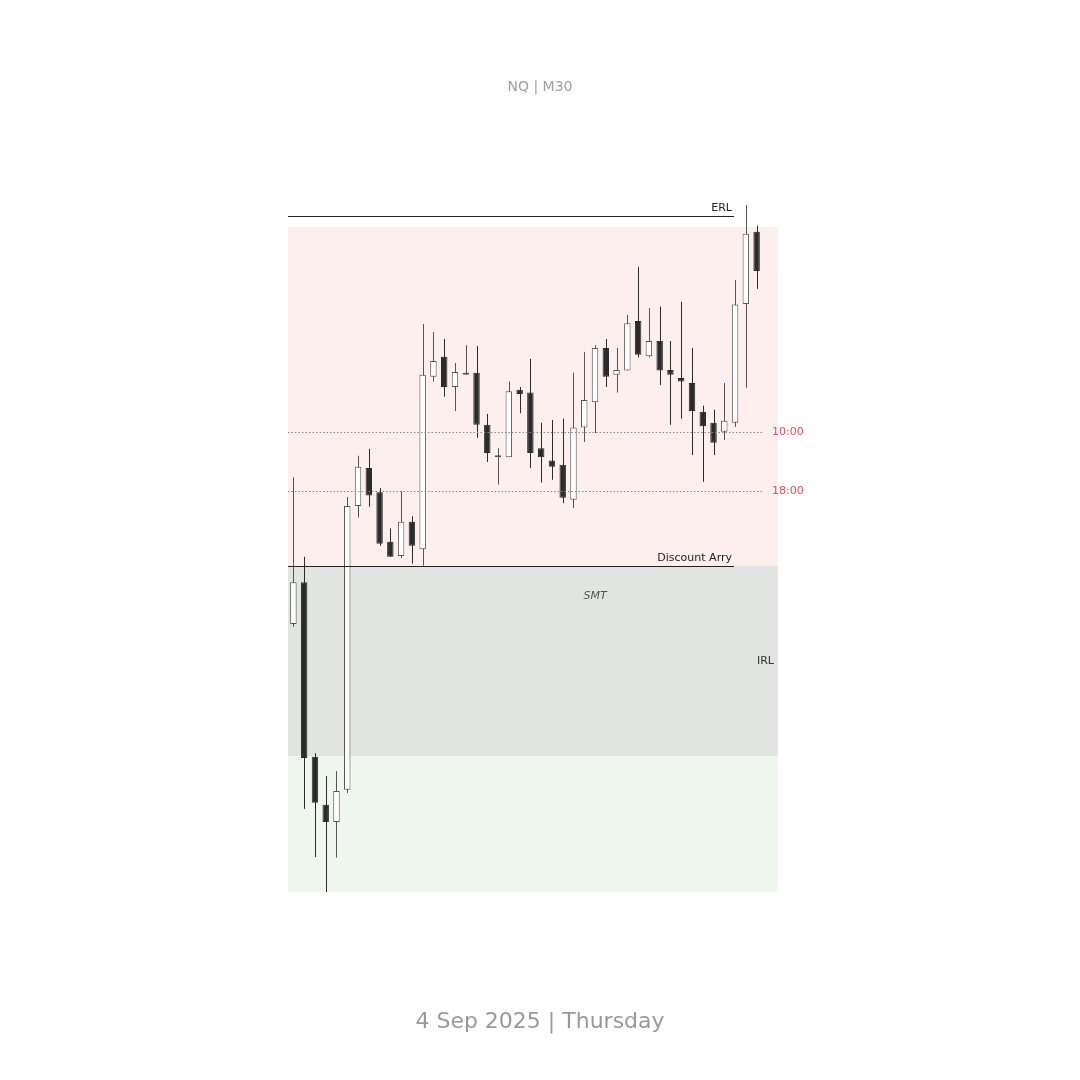  What do you see at coordinates (695, 557) in the screenshot?
I see `ref-line-label: Discount Arry` at bounding box center [695, 557].